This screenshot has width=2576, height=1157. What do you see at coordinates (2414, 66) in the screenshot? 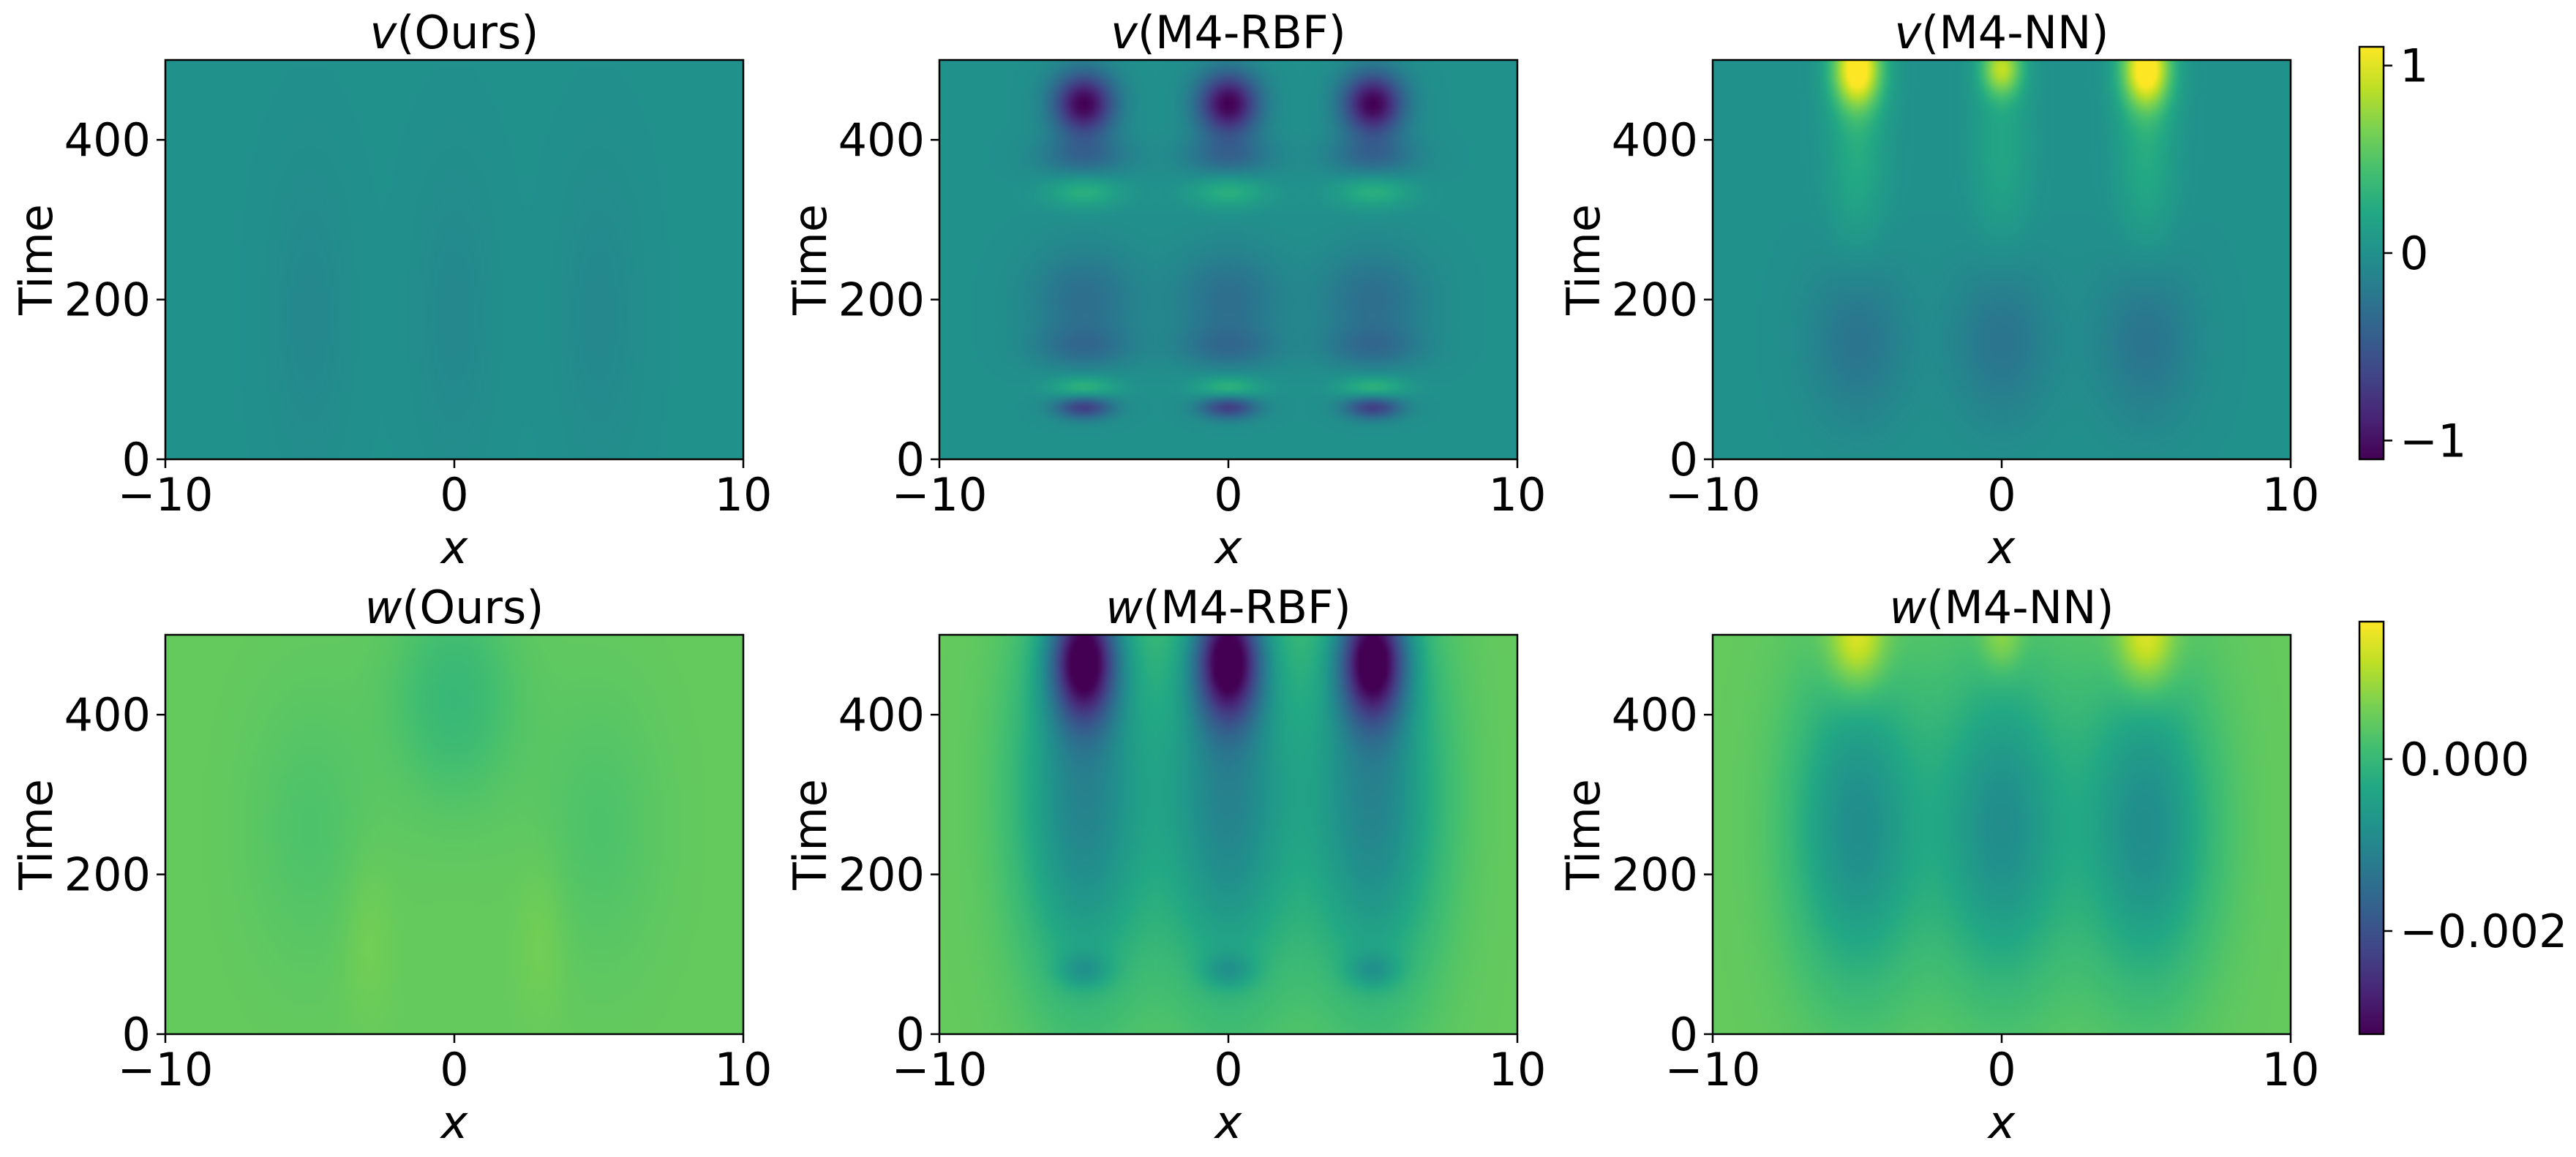
I see `colorbar-tick-label: 1` at bounding box center [2414, 66].